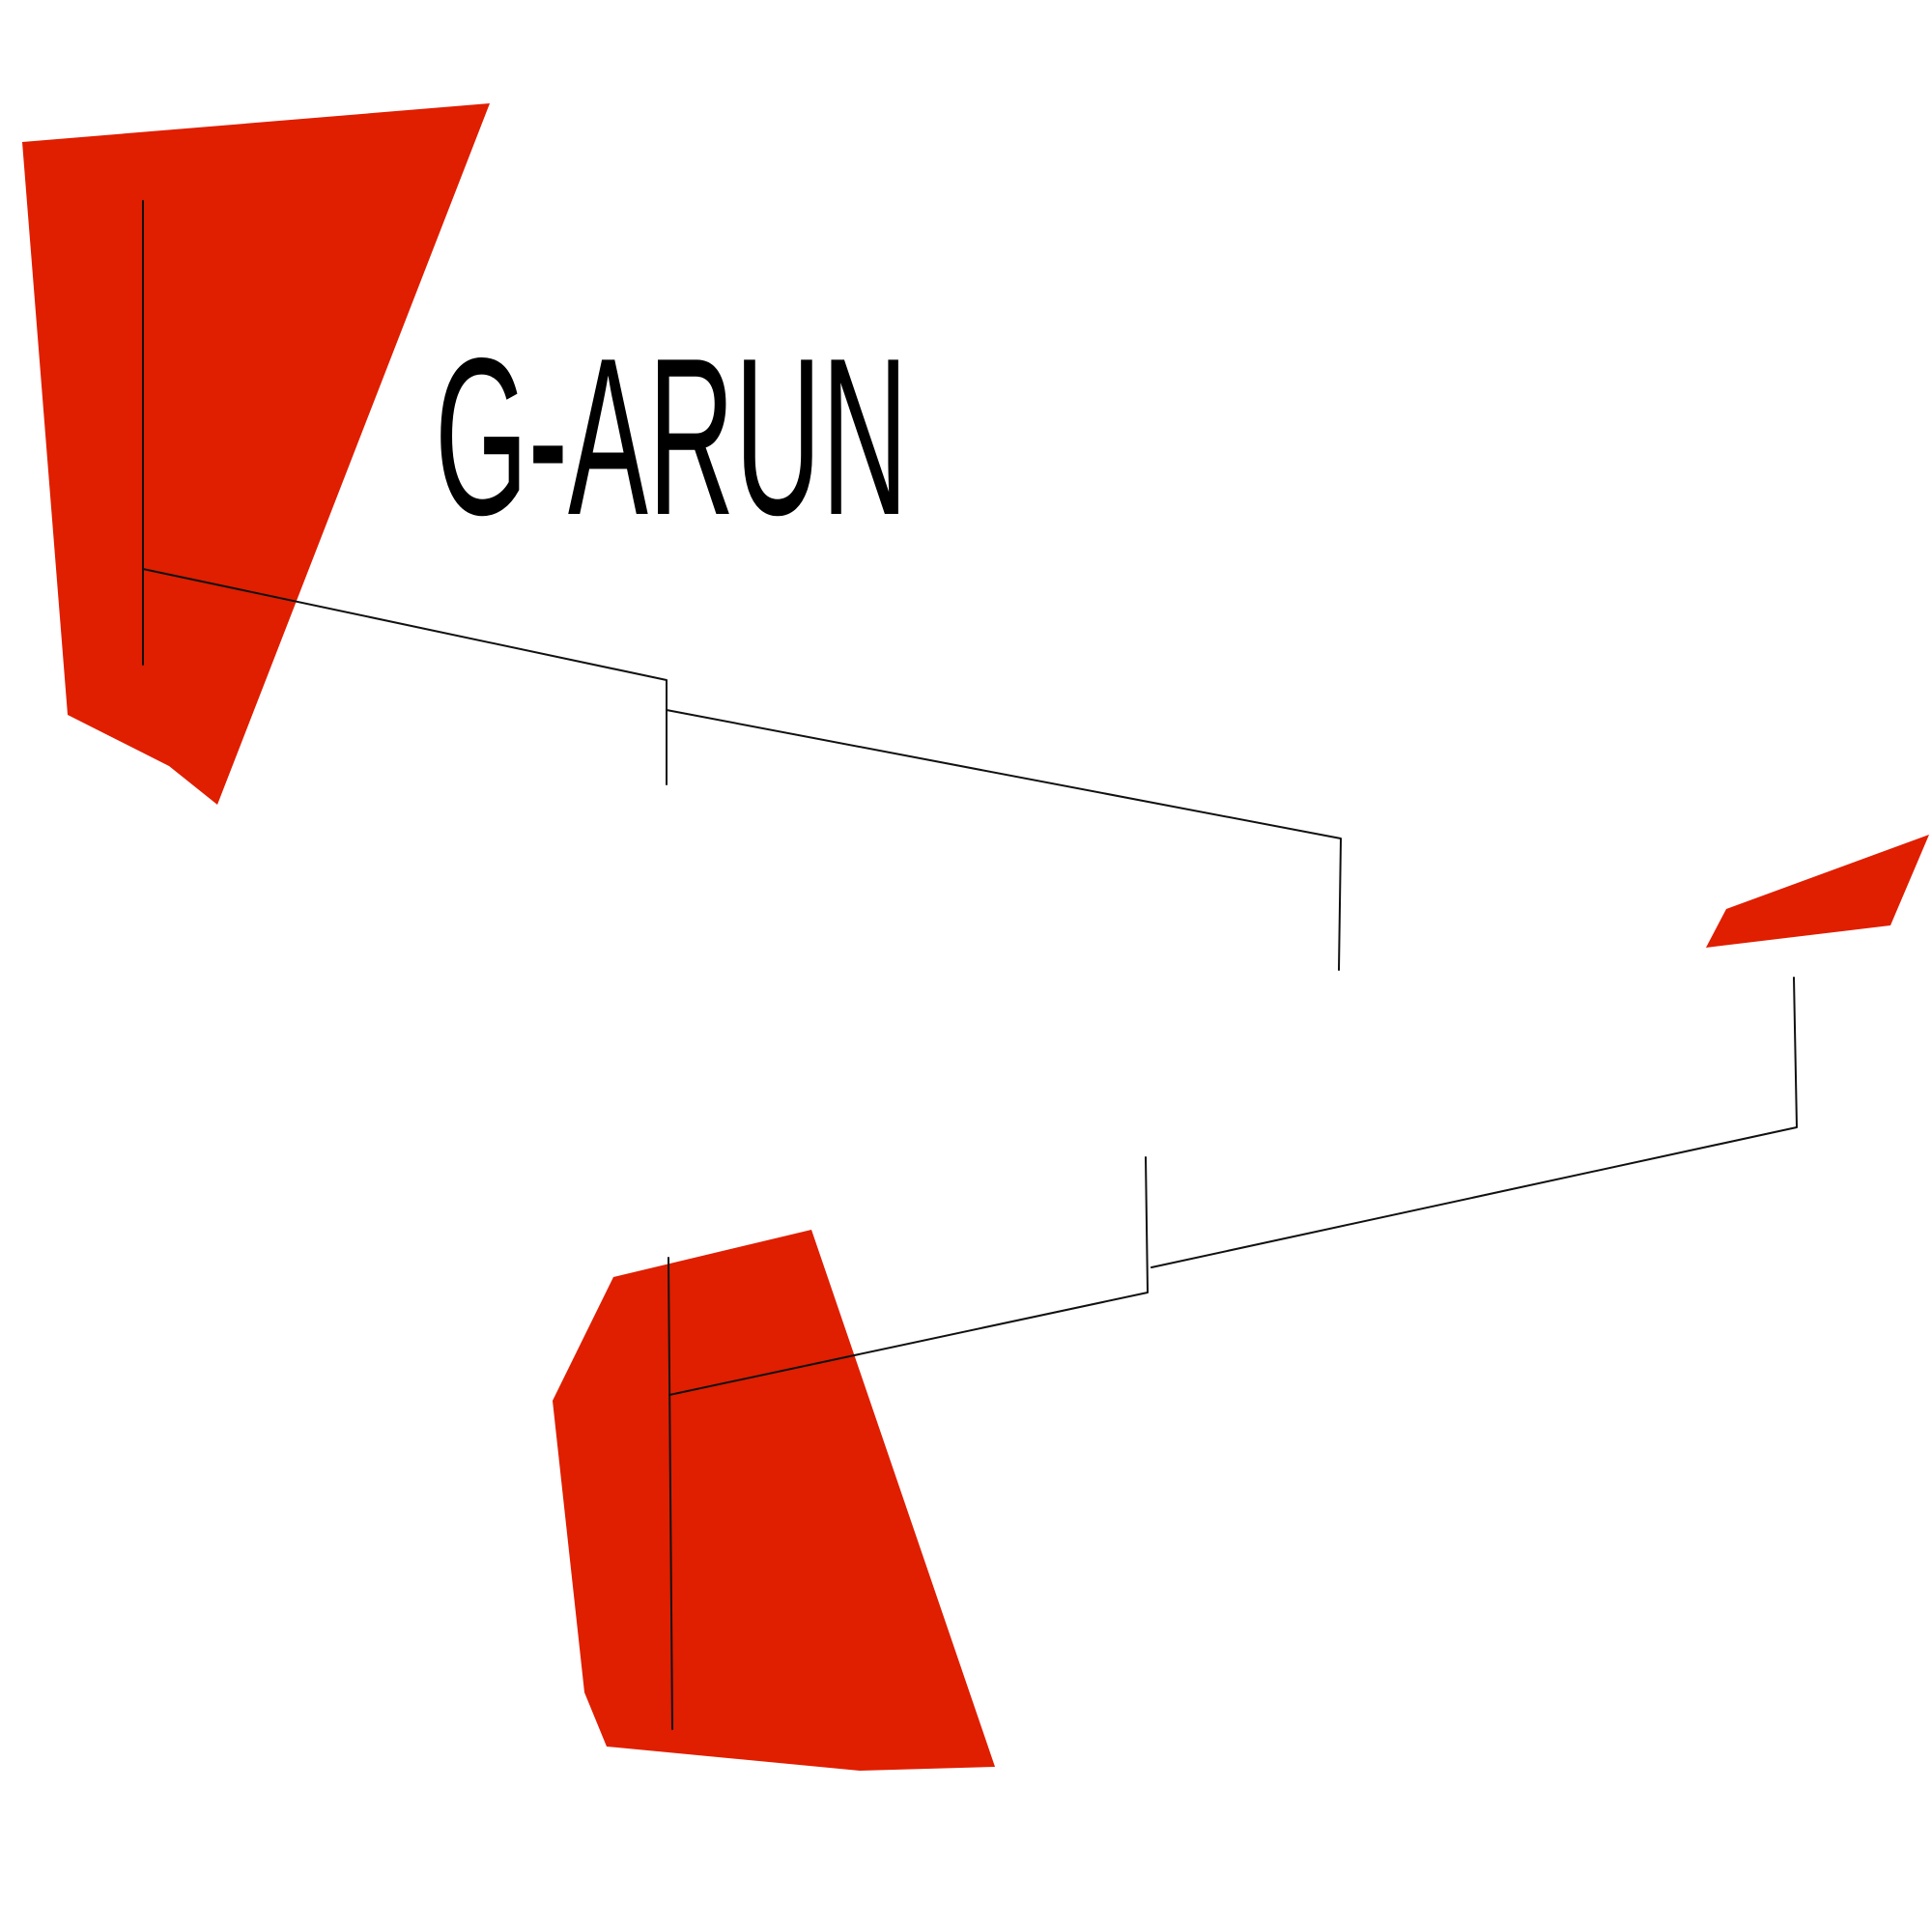 The height and width of the screenshot is (1932, 1932). What do you see at coordinates (1817, 891) in the screenshot?
I see `red-shape-right` at bounding box center [1817, 891].